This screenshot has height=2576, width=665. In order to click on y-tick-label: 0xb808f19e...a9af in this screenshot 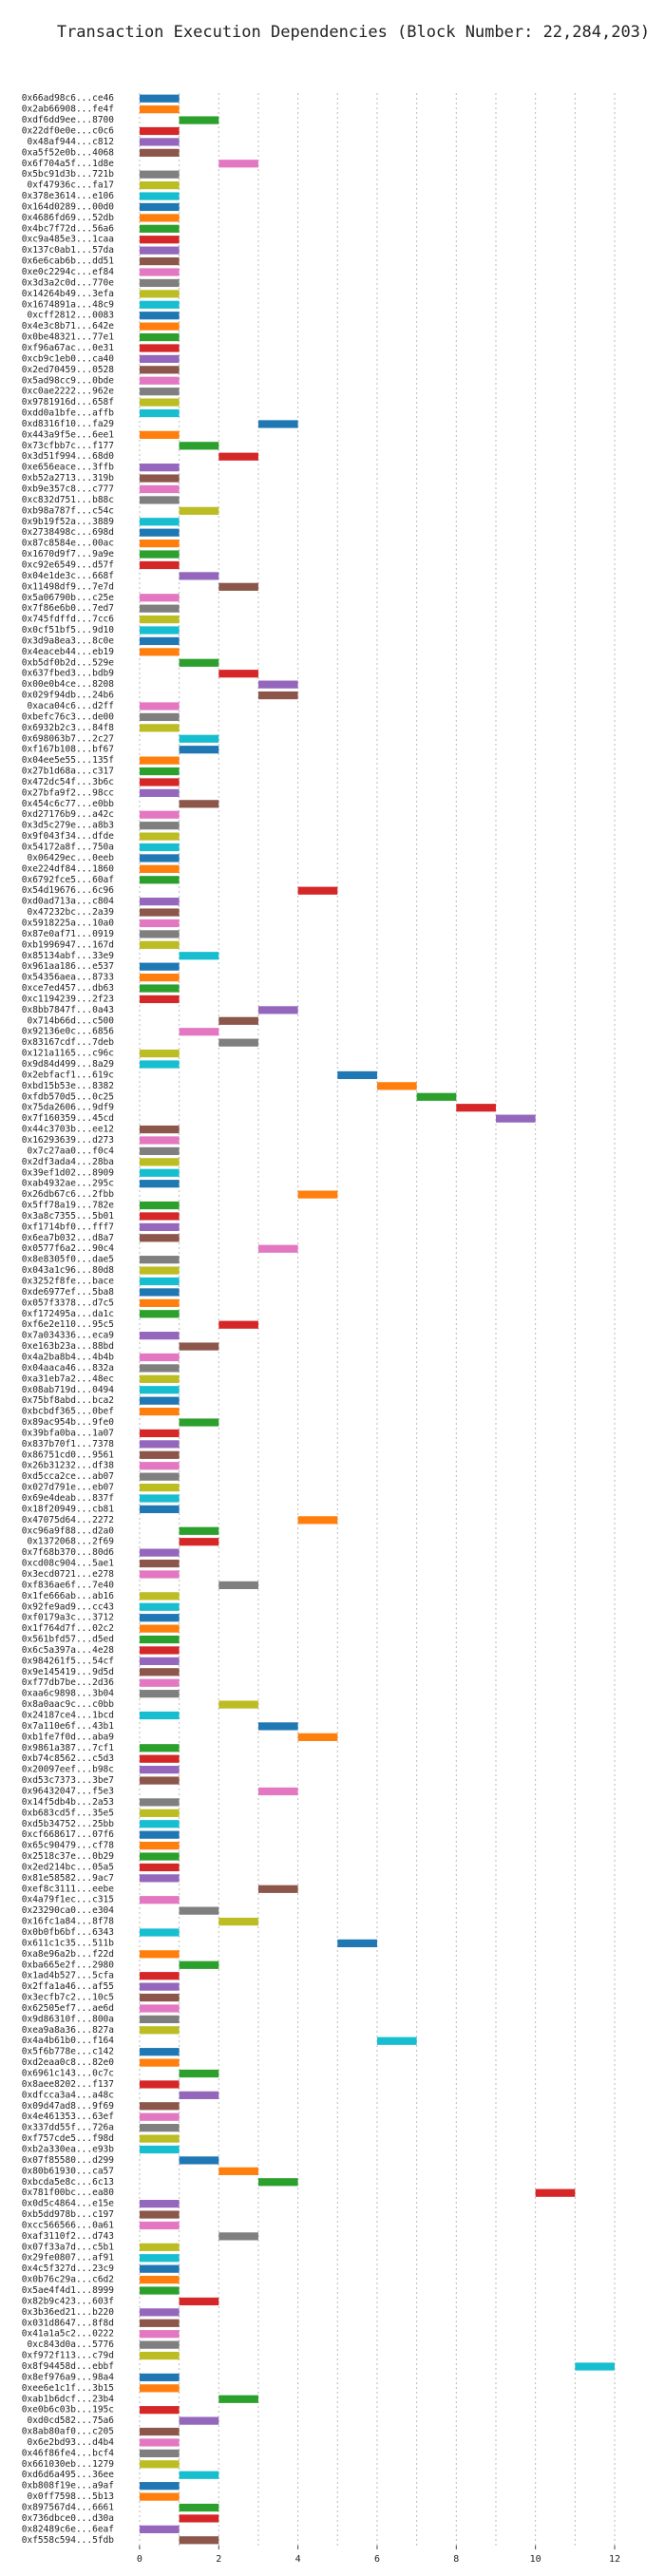, I will do `click(68, 2486)`.